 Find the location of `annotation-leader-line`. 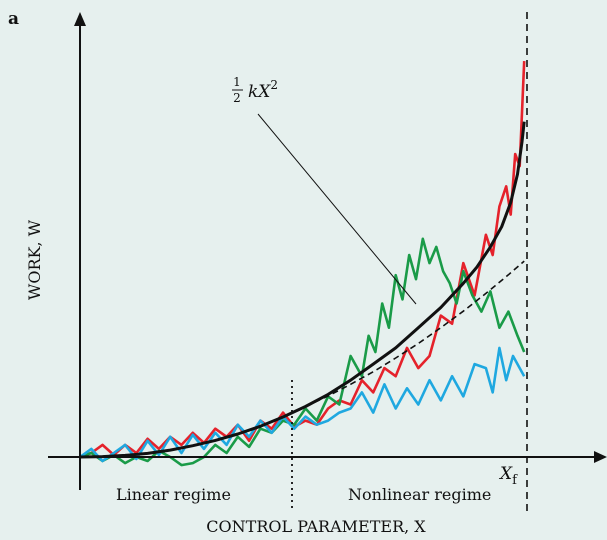

annotation-leader-line is located at coordinates (337, 209).